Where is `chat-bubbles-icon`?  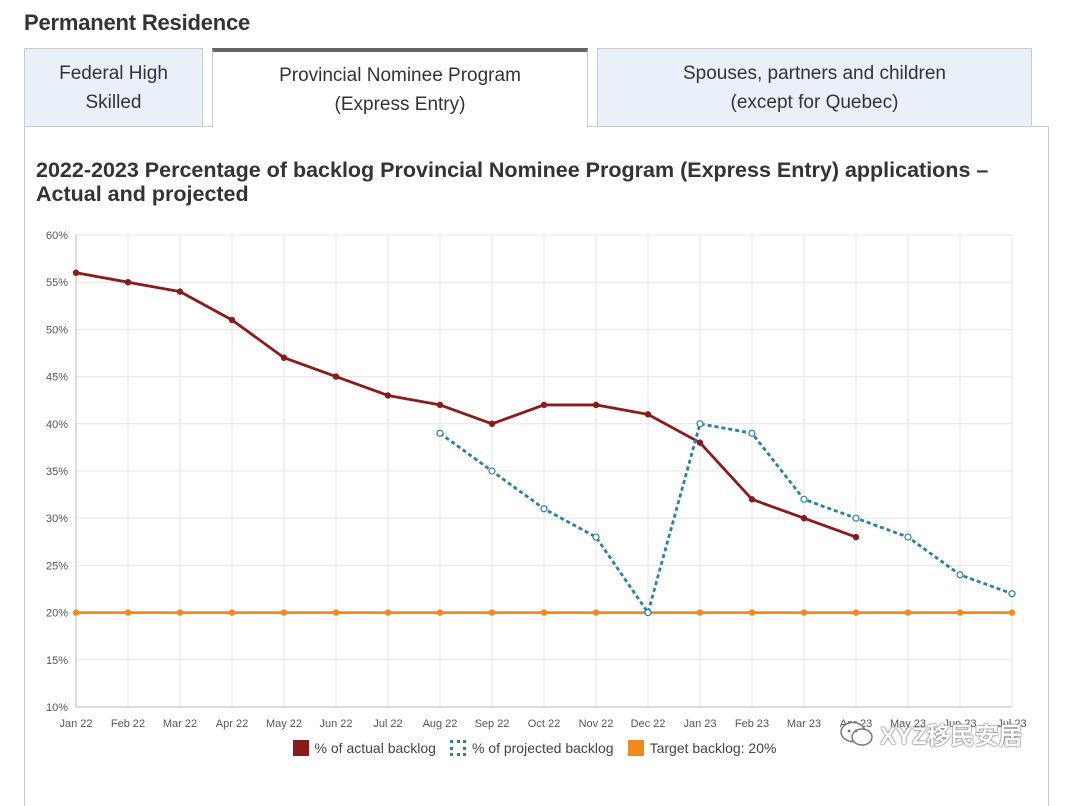
chat-bubbles-icon is located at coordinates (856, 733).